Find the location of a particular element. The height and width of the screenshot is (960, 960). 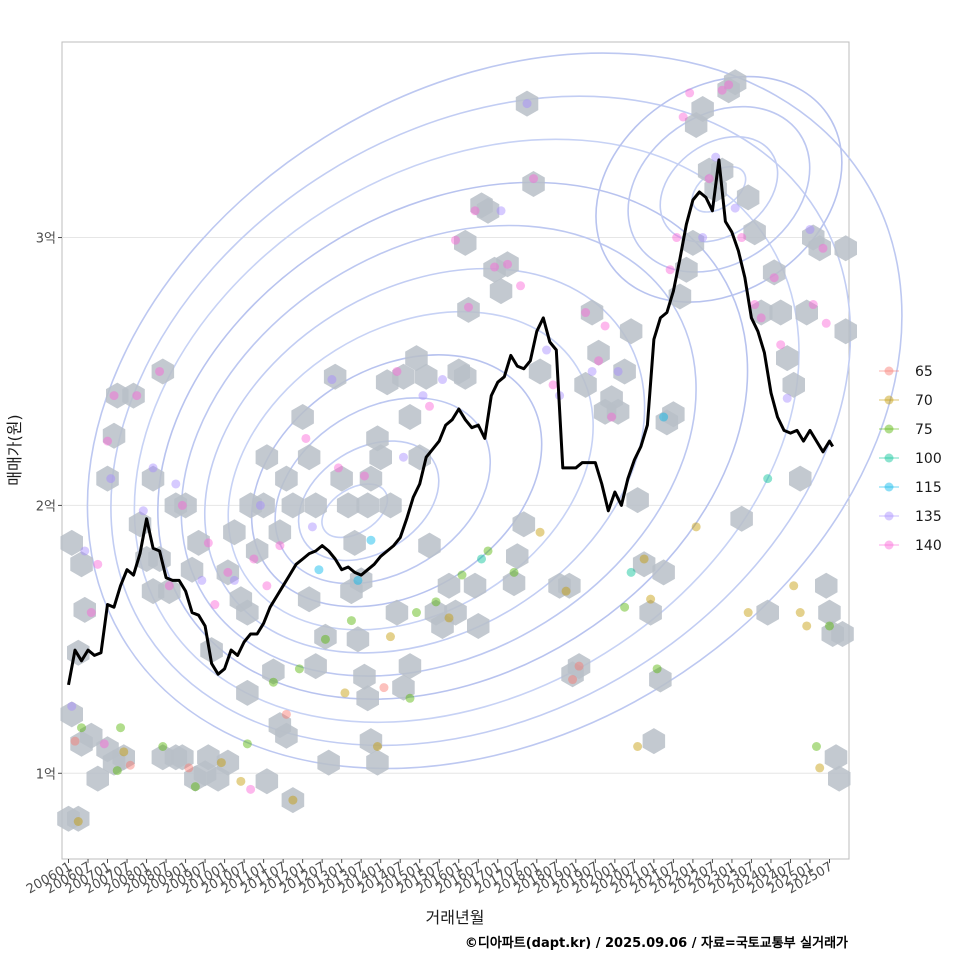

legend-label: 100 is located at coordinates (928, 459).